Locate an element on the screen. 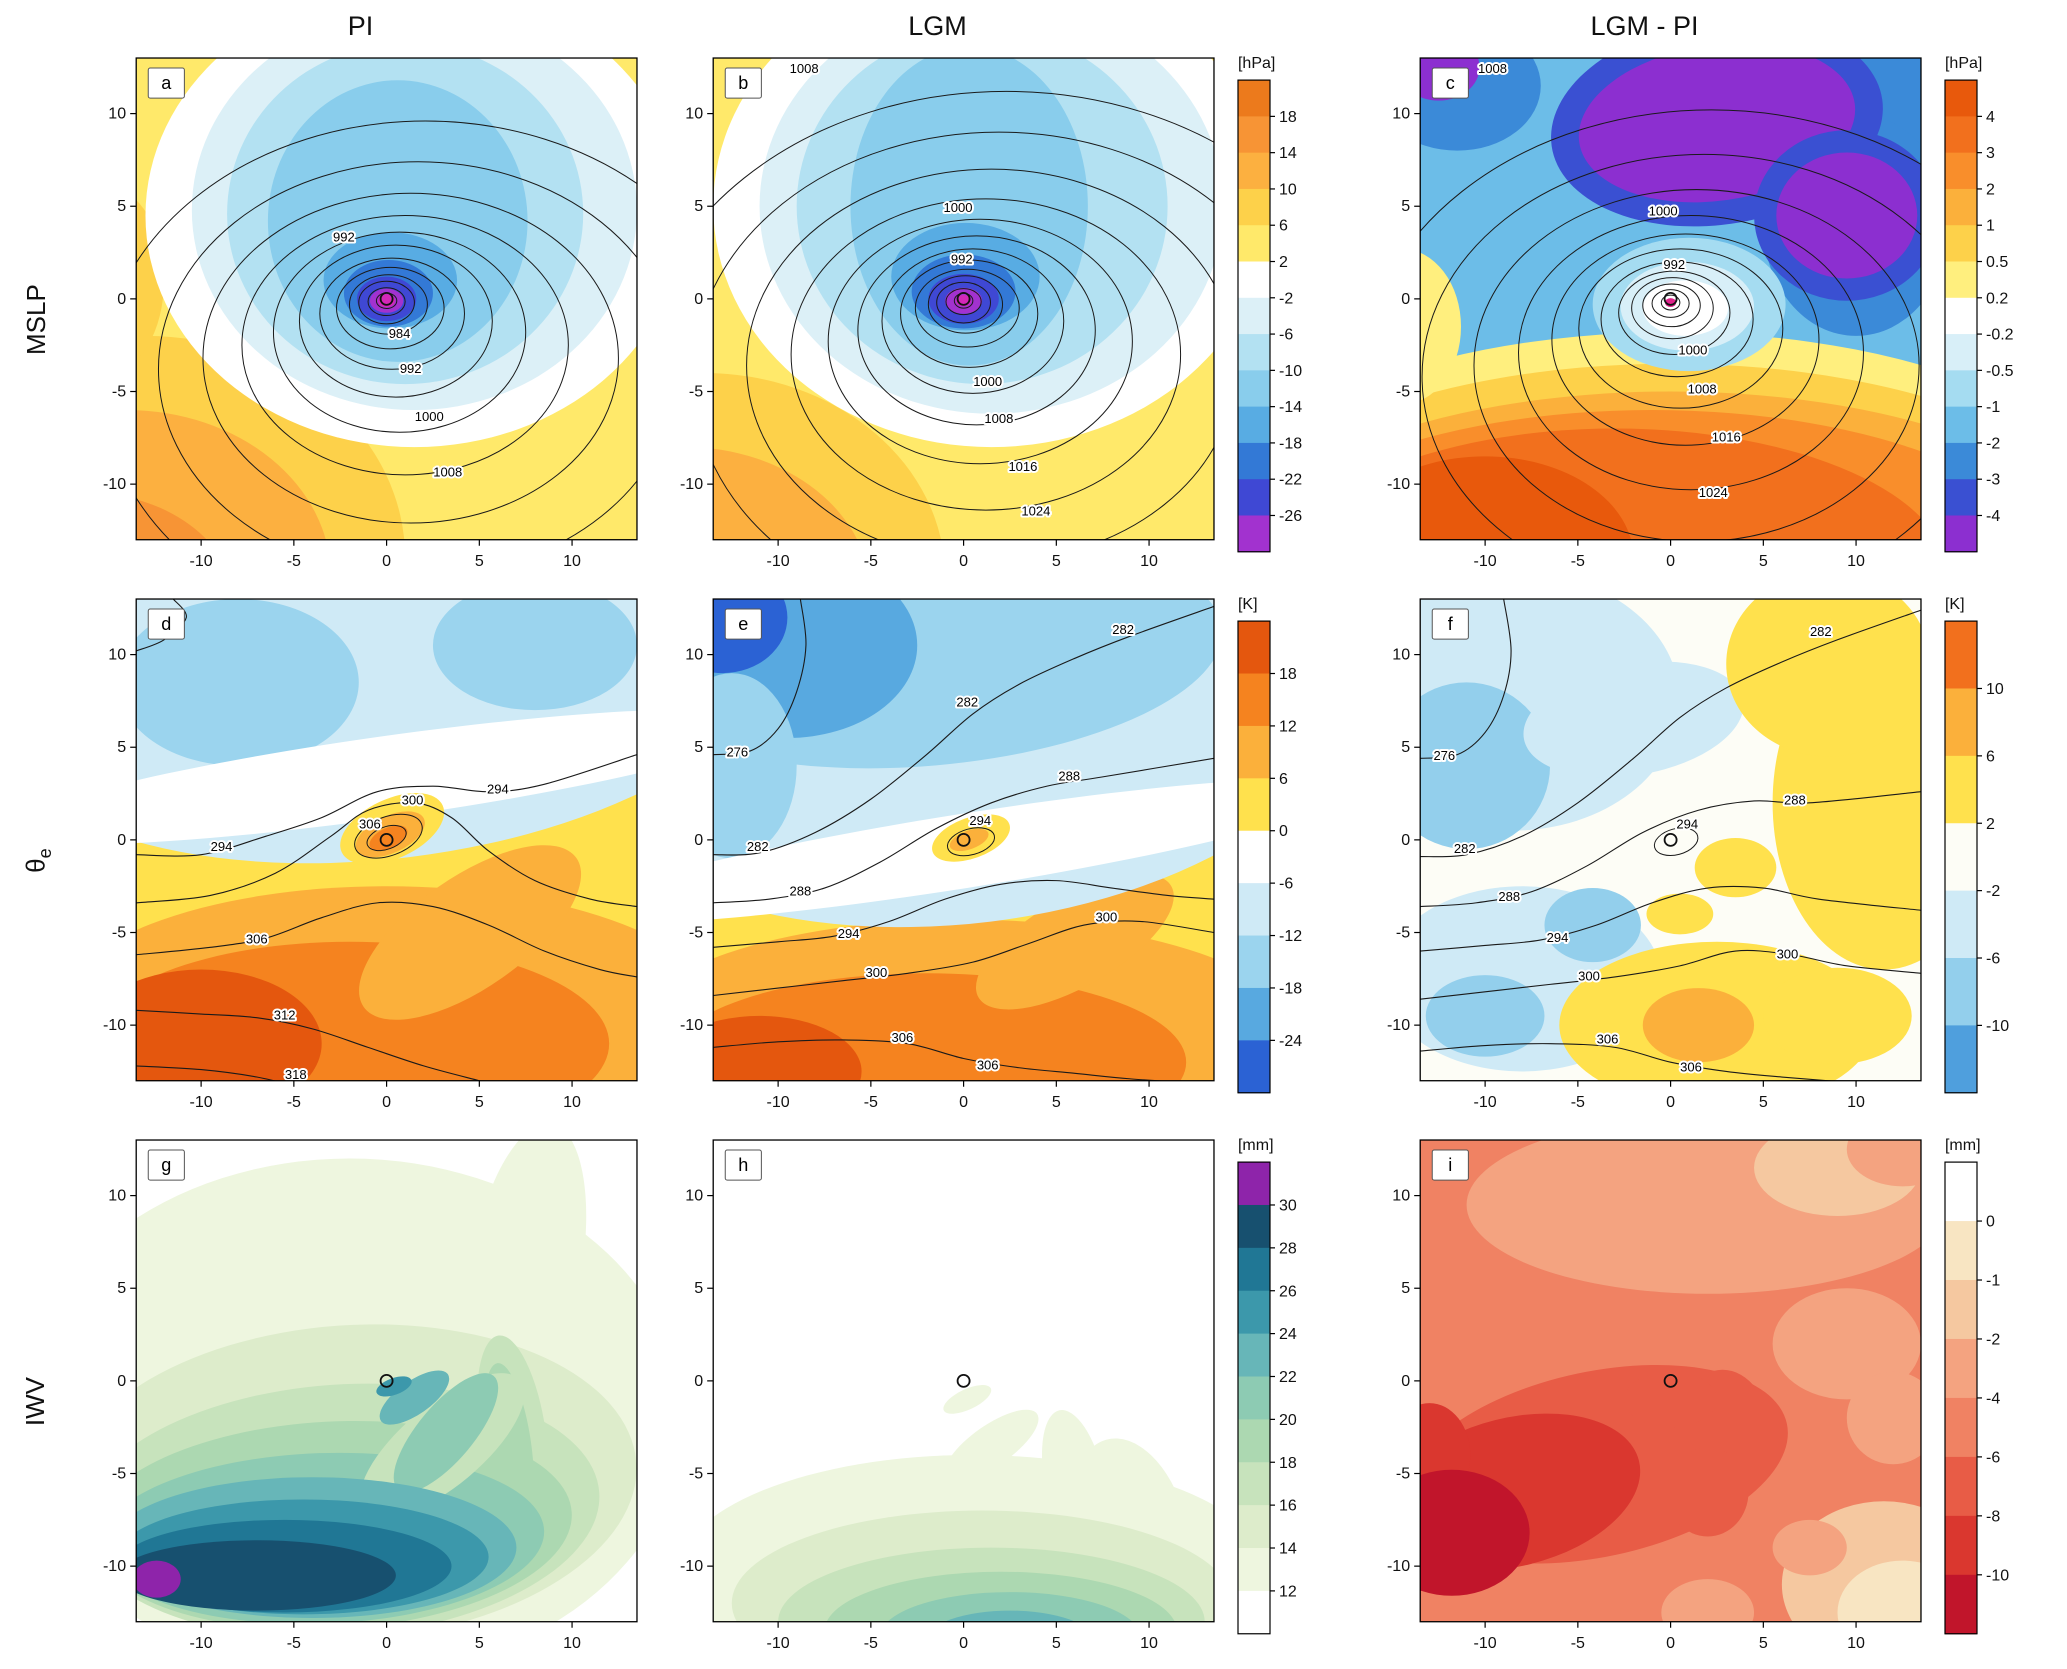 The height and width of the screenshot is (1669, 2067). colorbar-tick-label: -2 is located at coordinates (1993, 1339).